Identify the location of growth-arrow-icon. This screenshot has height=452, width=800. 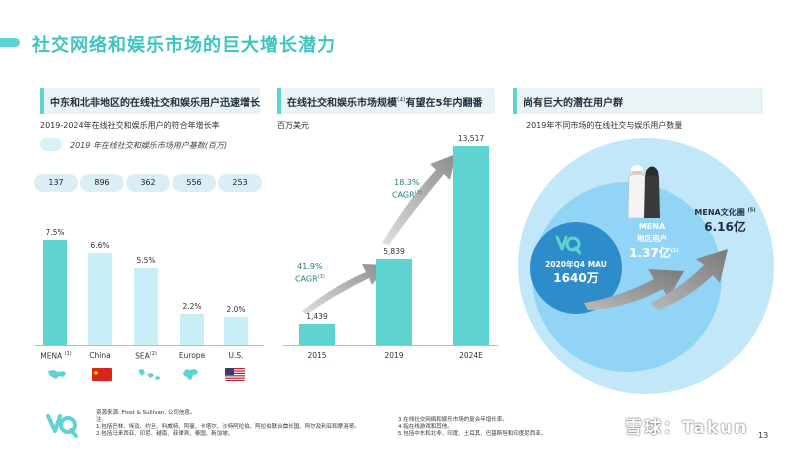
(656, 279).